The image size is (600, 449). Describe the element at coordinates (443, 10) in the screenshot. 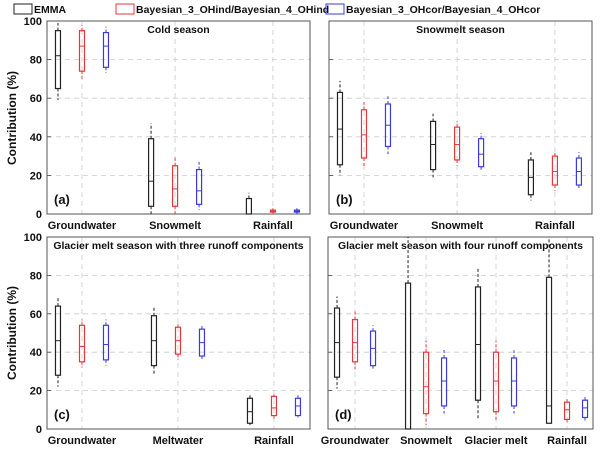

I see `legend-label: Bayesian_3_OHcor/Bayesian_4_OHcor` at that location.